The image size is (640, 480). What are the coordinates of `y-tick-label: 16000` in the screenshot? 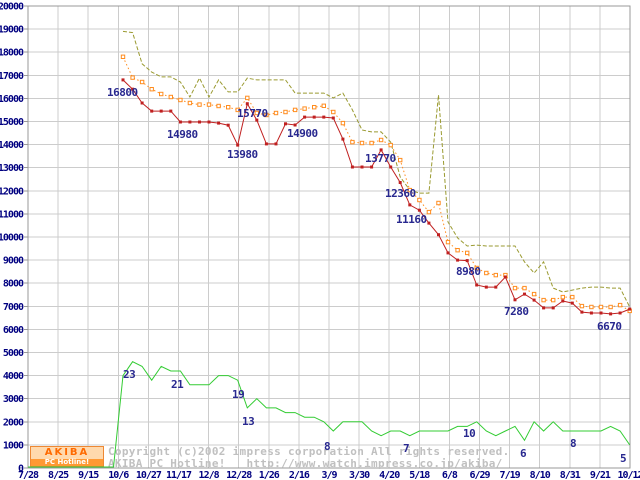 It's located at (12, 99).